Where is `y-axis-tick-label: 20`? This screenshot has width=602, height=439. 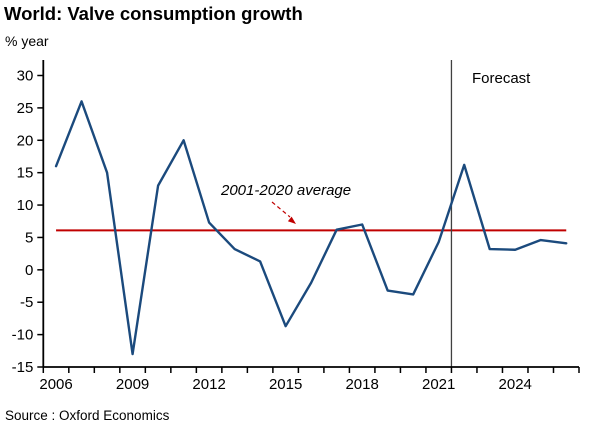
y-axis-tick-label: 20 is located at coordinates (25, 140).